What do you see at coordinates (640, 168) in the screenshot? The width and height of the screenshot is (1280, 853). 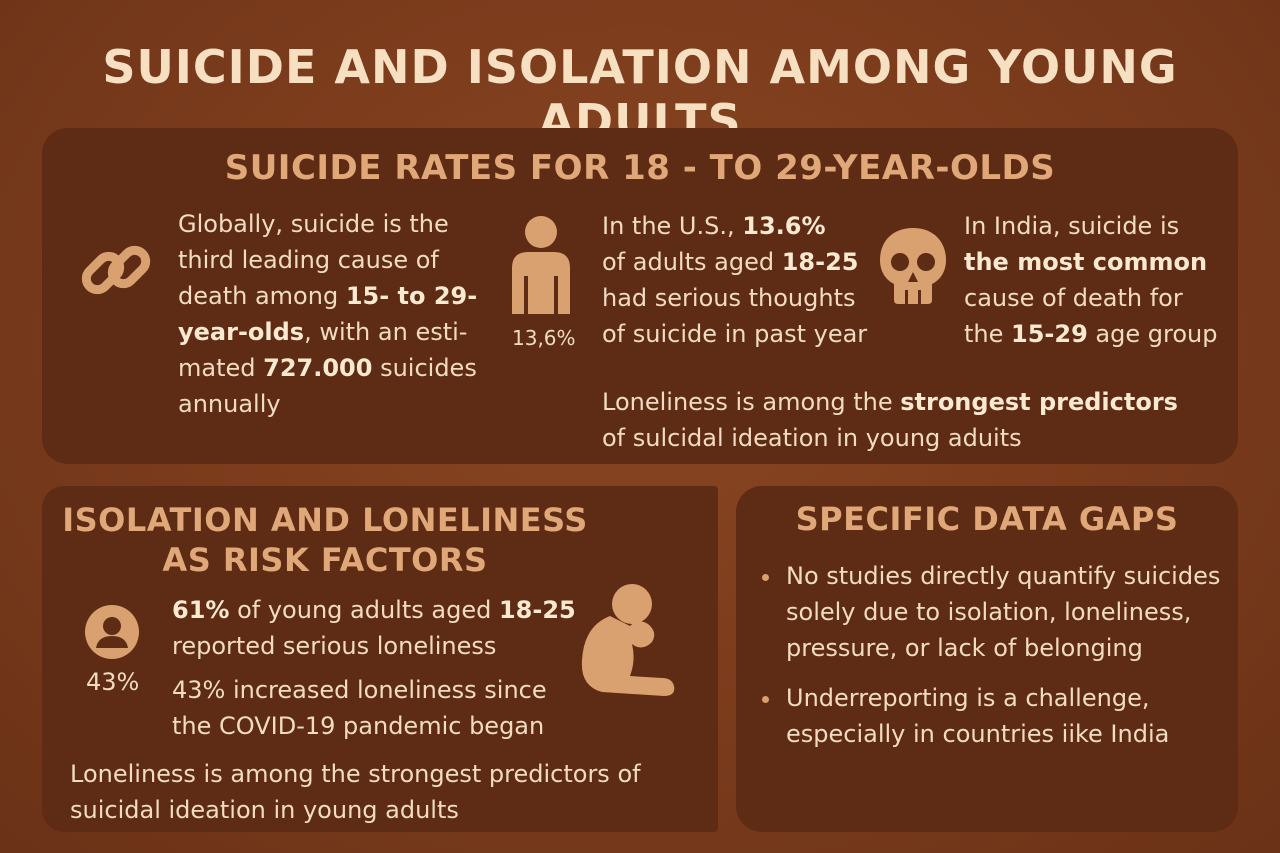 I see `suicide-rates-heading: SUICIDE RATES FOR 18 - TO 29-YEAR-OLDS` at bounding box center [640, 168].